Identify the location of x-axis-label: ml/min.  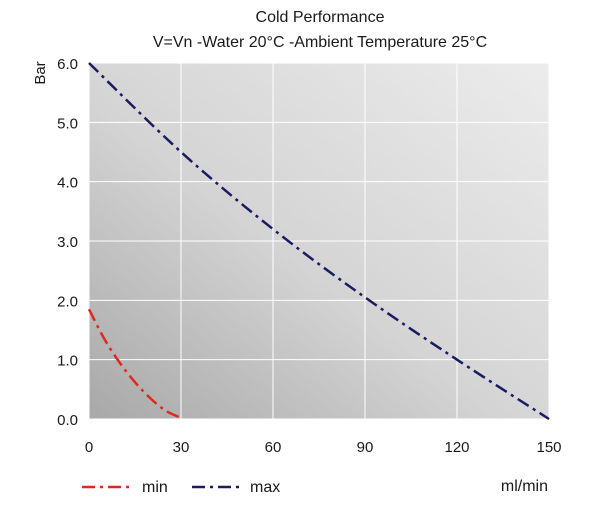
(524, 486).